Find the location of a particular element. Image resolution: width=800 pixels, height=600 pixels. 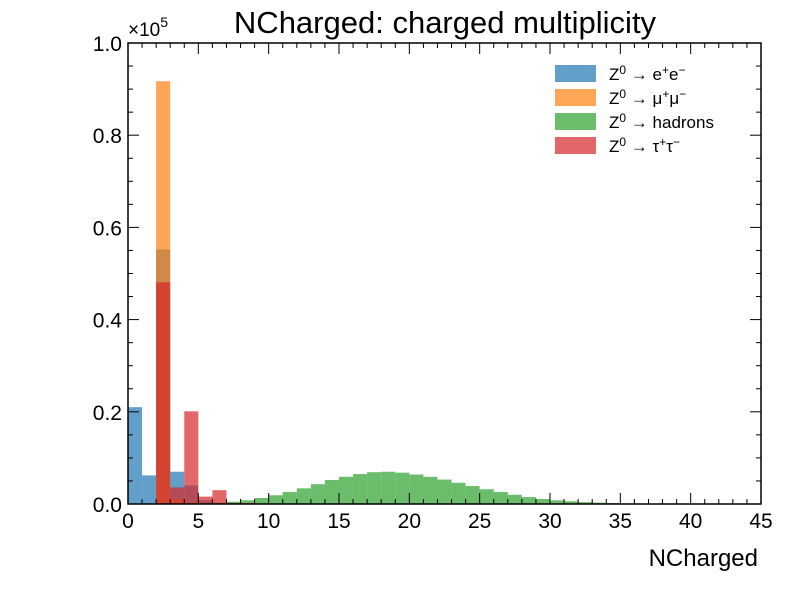

legend-0-sup1: 0 is located at coordinates (622, 70).